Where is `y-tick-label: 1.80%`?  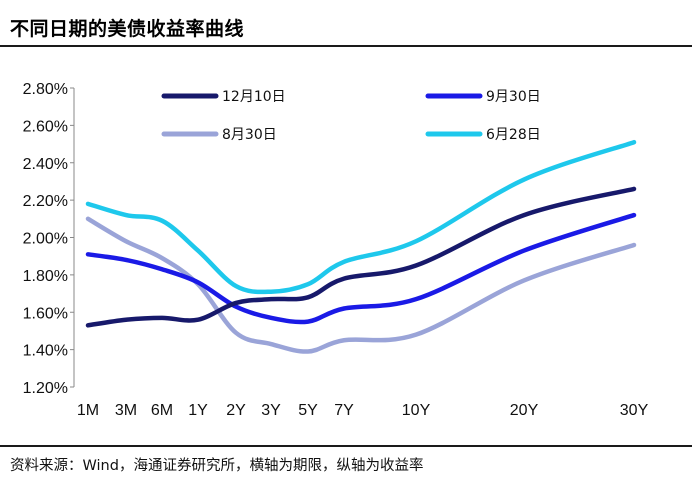
y-tick-label: 1.80% is located at coordinates (45, 276).